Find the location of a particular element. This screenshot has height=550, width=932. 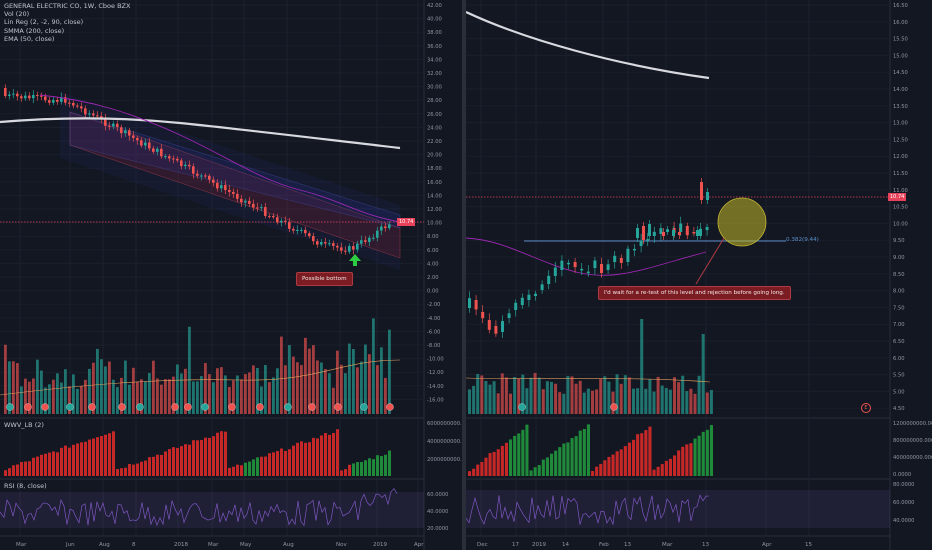

price-tick: 12.00 is located at coordinates (900, 157).